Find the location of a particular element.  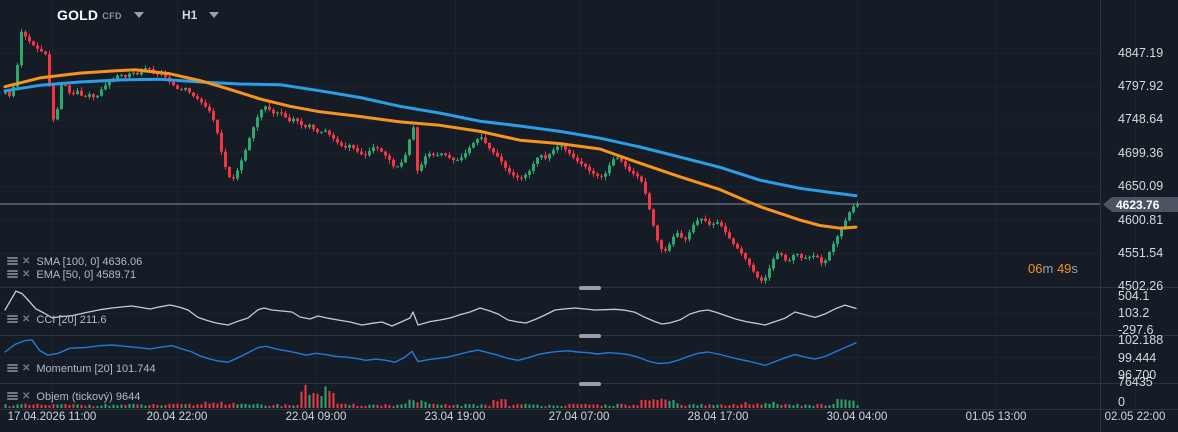

current-price-value: 4623.76 is located at coordinates (1138, 204).